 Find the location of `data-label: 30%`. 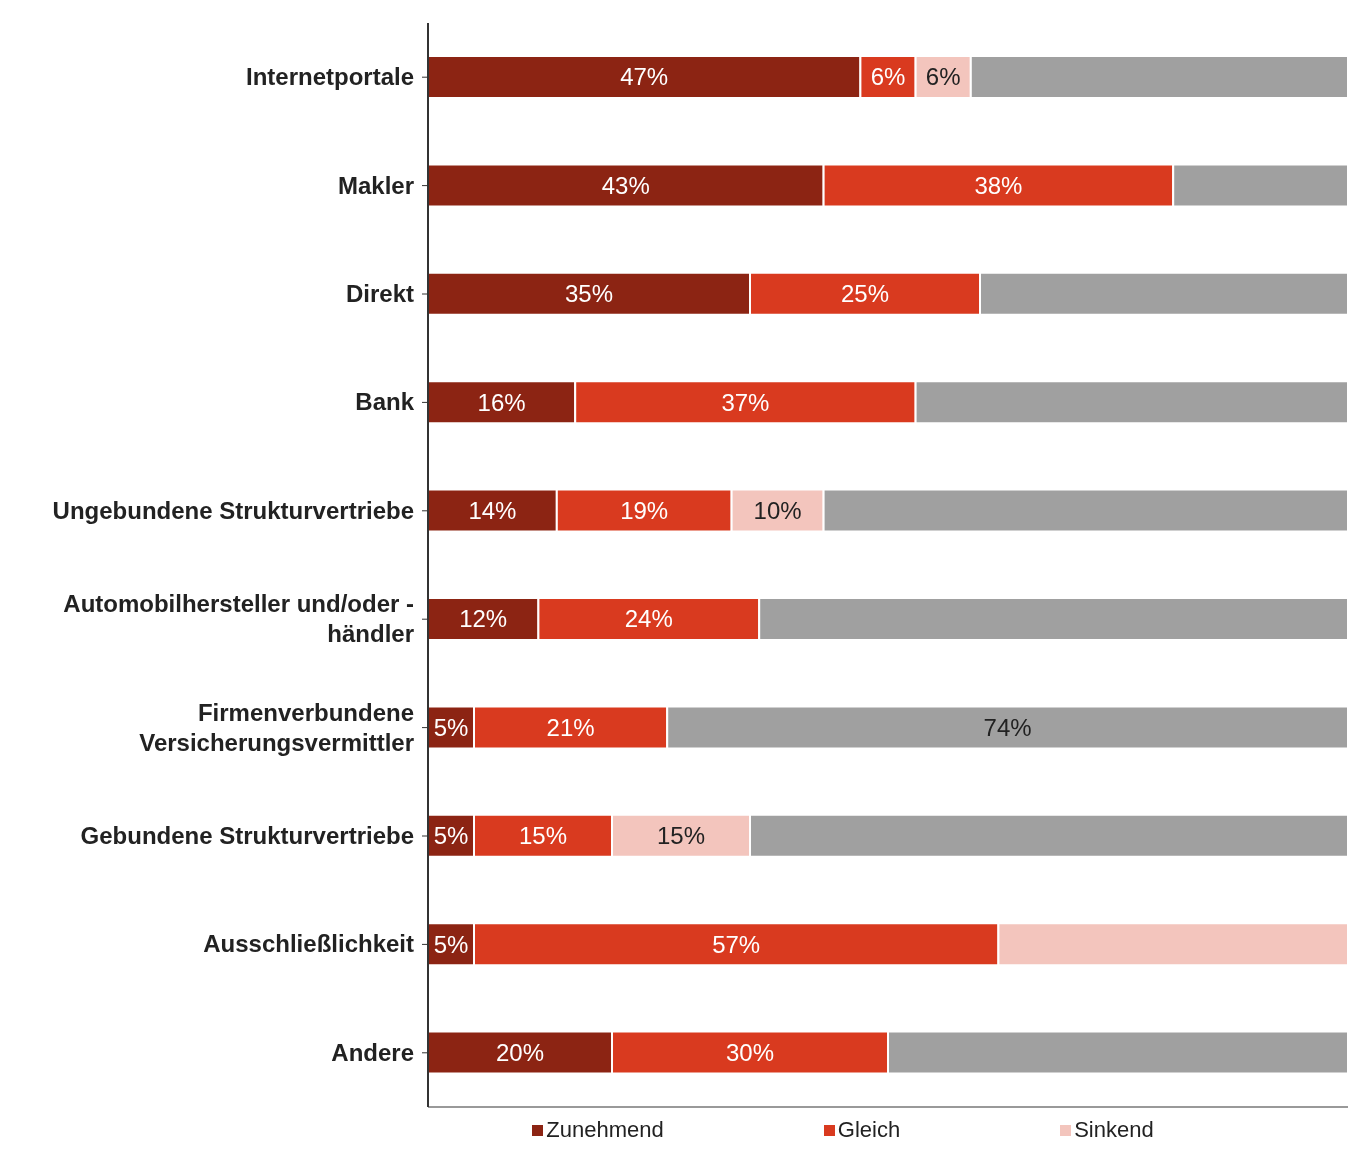

data-label: 30% is located at coordinates (750, 1052).